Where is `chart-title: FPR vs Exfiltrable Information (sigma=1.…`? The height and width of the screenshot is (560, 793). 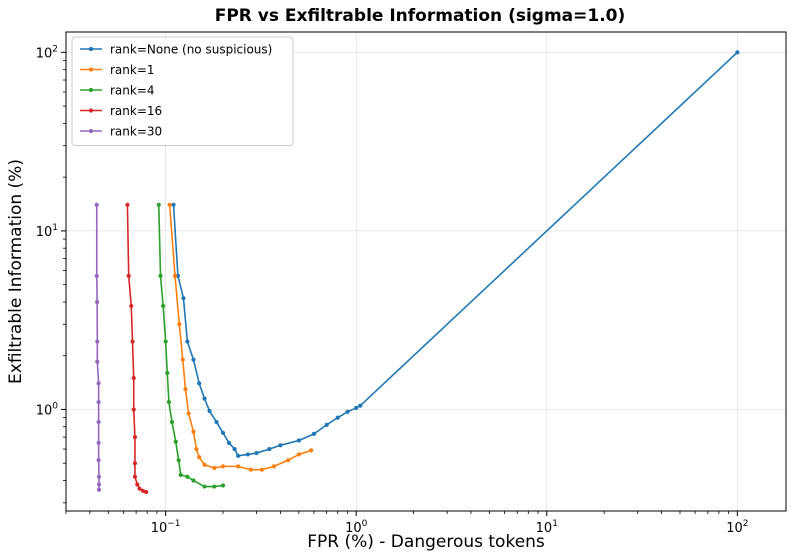 chart-title: FPR vs Exfiltrable Information (sigma=1.… is located at coordinates (420, 16).